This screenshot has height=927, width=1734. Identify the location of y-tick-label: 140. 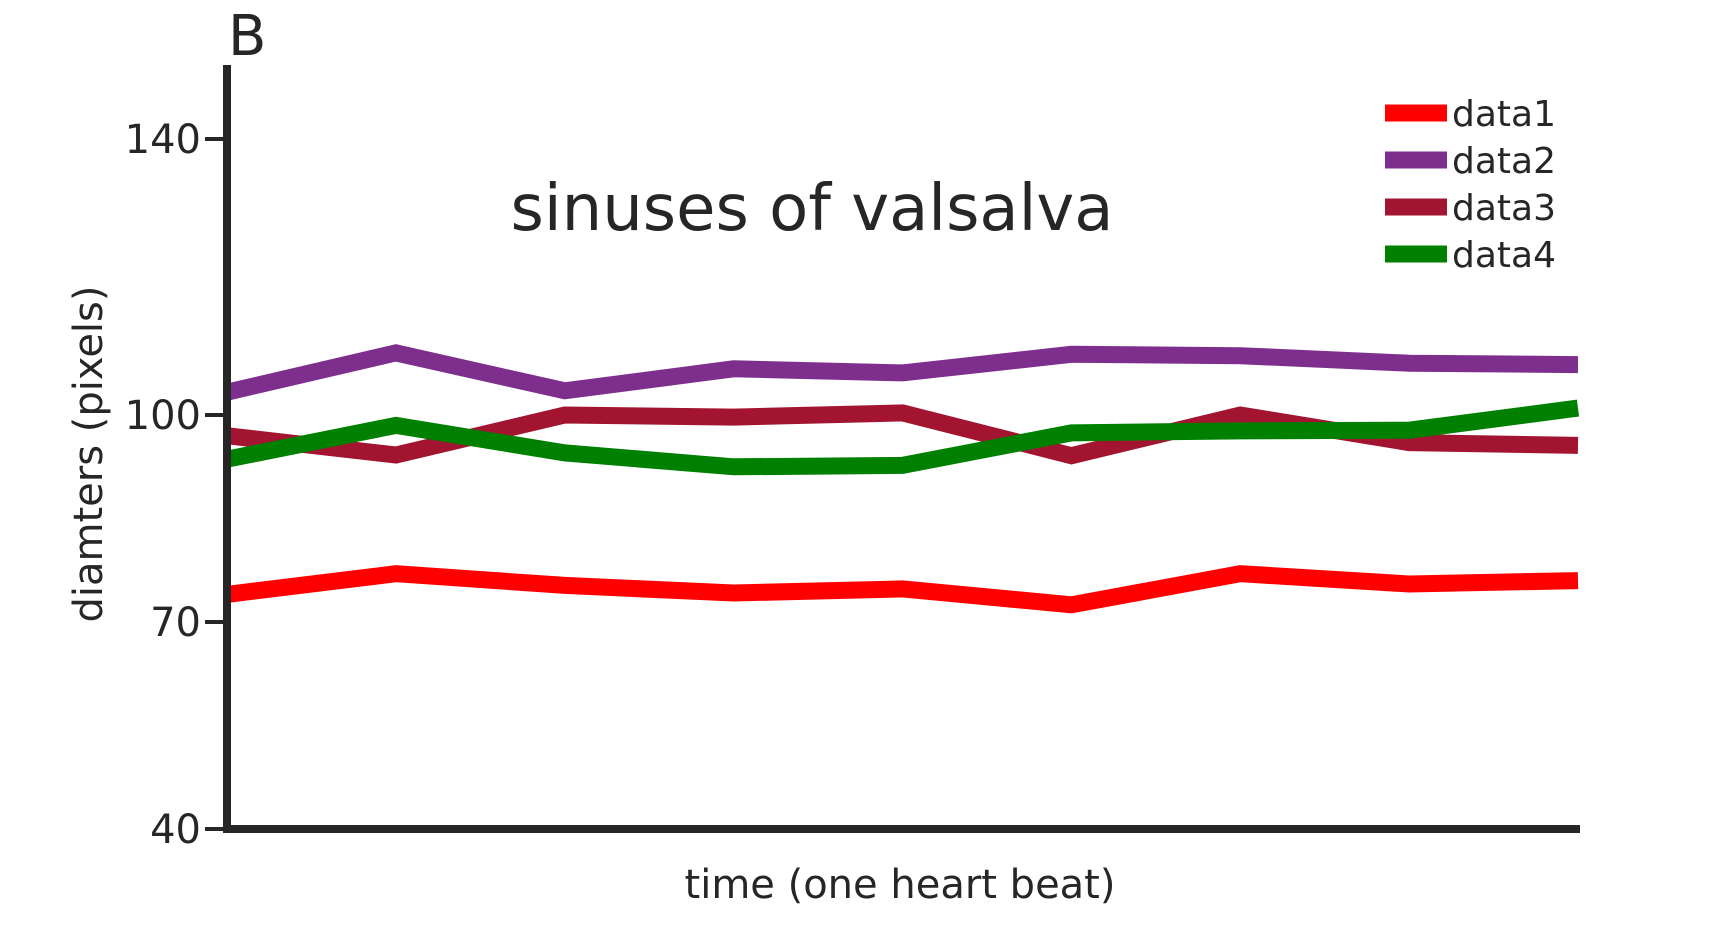
(163, 140).